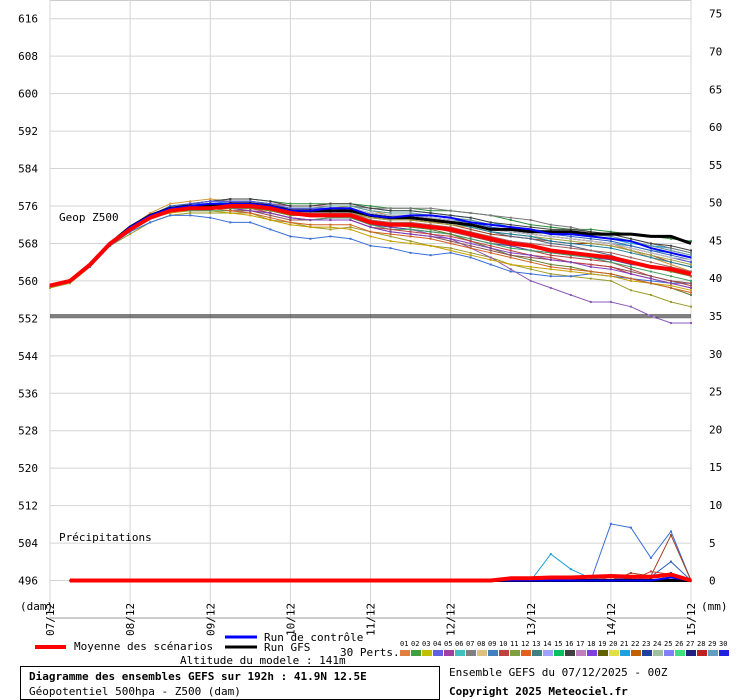  I want to click on right-tick-label: 0, so click(712, 581).